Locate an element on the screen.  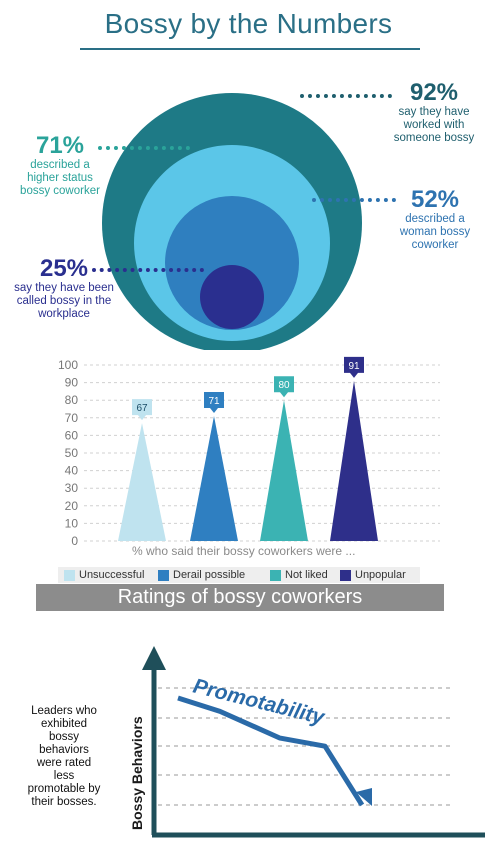
y-tick-label: 10 is located at coordinates (72, 523).